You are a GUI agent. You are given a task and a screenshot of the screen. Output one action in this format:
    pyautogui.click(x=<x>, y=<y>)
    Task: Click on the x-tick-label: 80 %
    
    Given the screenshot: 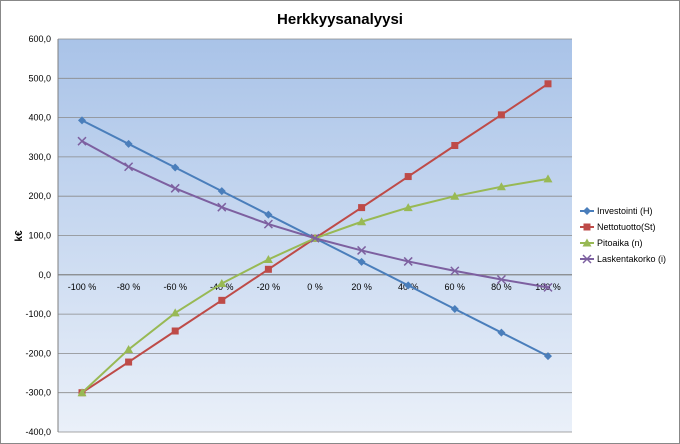 What is the action you would take?
    pyautogui.click(x=501, y=287)
    